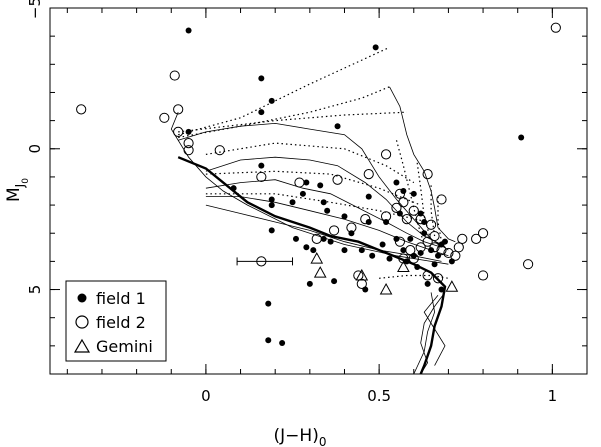 The height and width of the screenshot is (447, 601). Describe the element at coordinates (82, 345) in the screenshot. I see `legend-marker-gemini` at that location.